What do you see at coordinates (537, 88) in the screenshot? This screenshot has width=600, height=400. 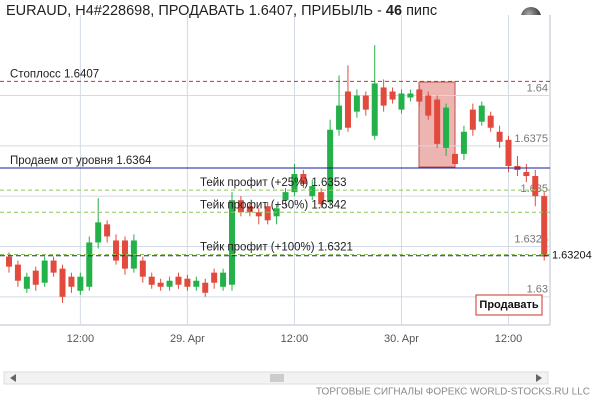 I see `y-tick-label: 1.64` at bounding box center [537, 88].